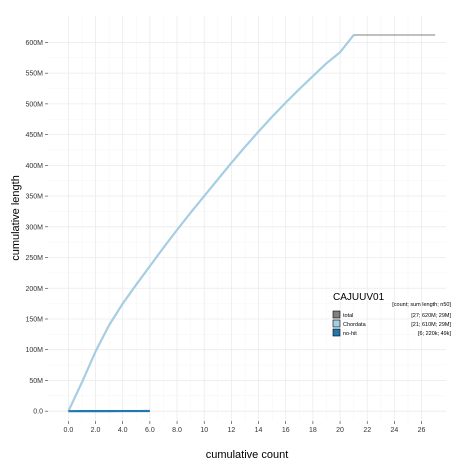  I want to click on y-tick-label: 0.0, so click(38, 412).